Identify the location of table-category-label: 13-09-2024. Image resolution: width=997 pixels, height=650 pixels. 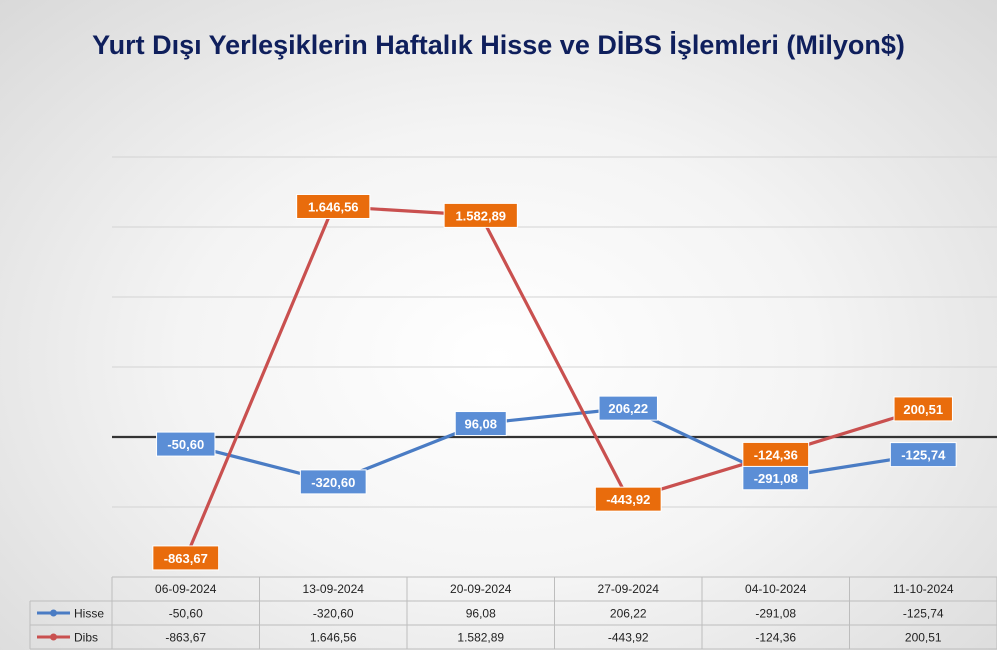
(334, 589).